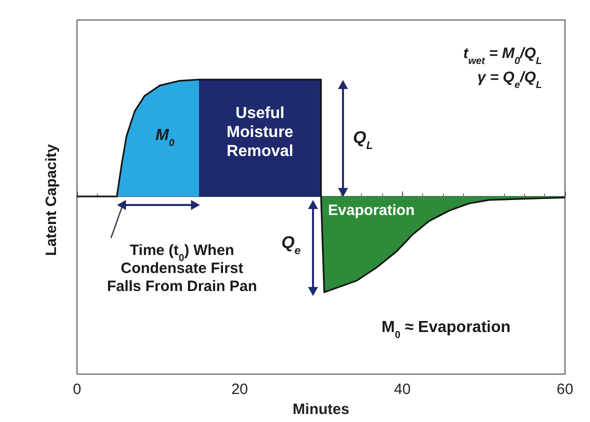 The height and width of the screenshot is (422, 590). I want to click on x-tick-label: 60, so click(565, 389).